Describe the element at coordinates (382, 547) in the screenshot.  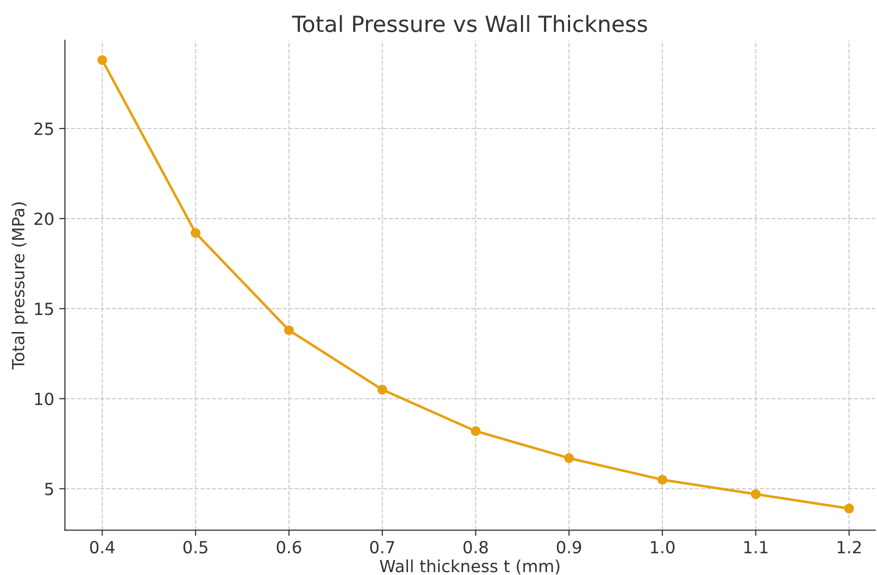
I see `x-tick-label: 0.7` at that location.